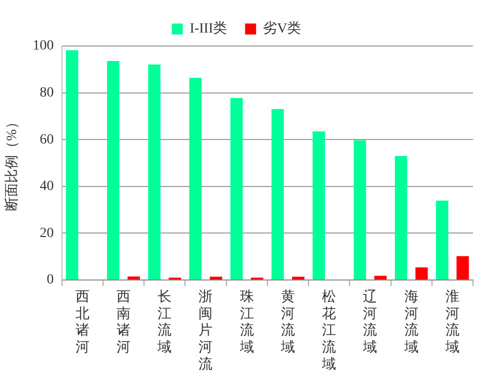 This screenshot has width=487, height=376. Describe the element at coordinates (164, 322) in the screenshot. I see `x-tick-label: 长江流域` at that location.